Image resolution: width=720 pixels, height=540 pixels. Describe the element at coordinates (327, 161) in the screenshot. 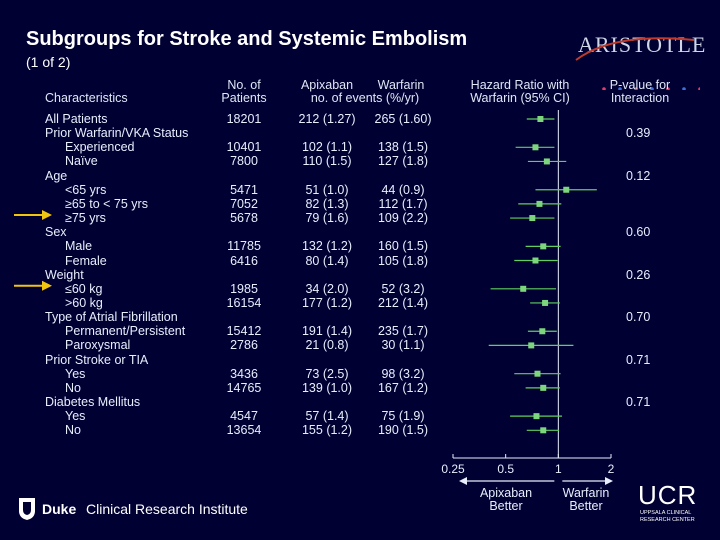

I see `apixaban-events: 110 (1.5)` at that location.